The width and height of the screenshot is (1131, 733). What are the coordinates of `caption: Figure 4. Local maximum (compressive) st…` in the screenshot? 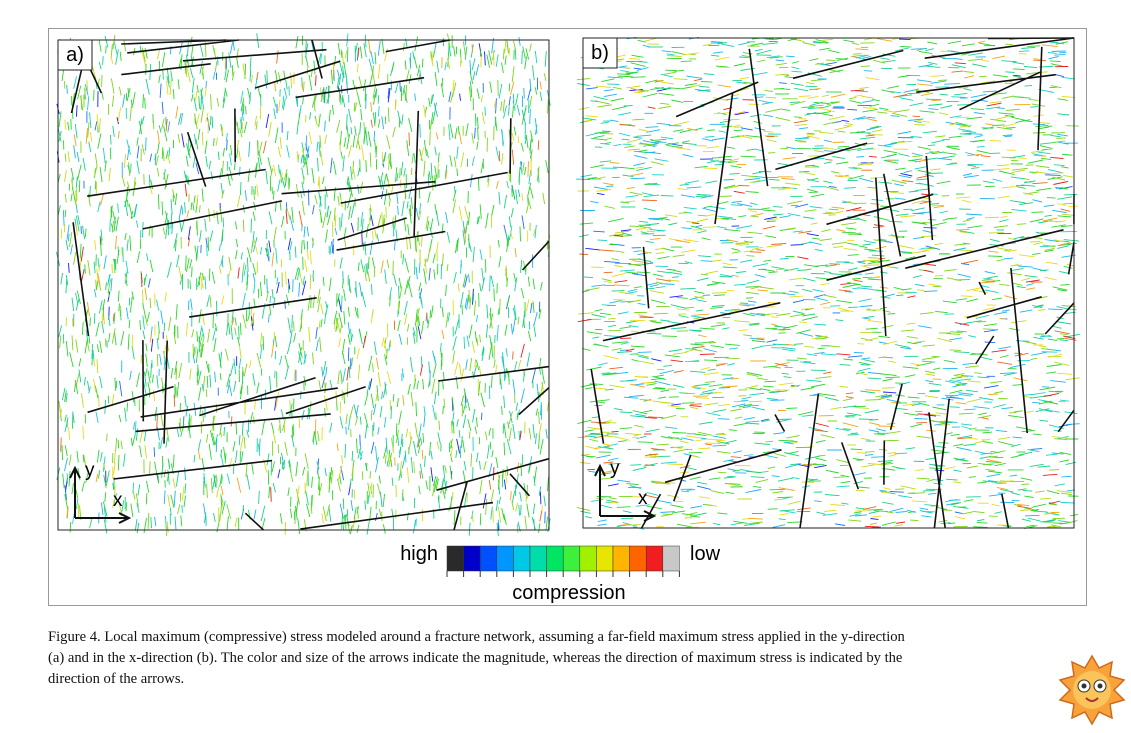 It's located at (568, 658).